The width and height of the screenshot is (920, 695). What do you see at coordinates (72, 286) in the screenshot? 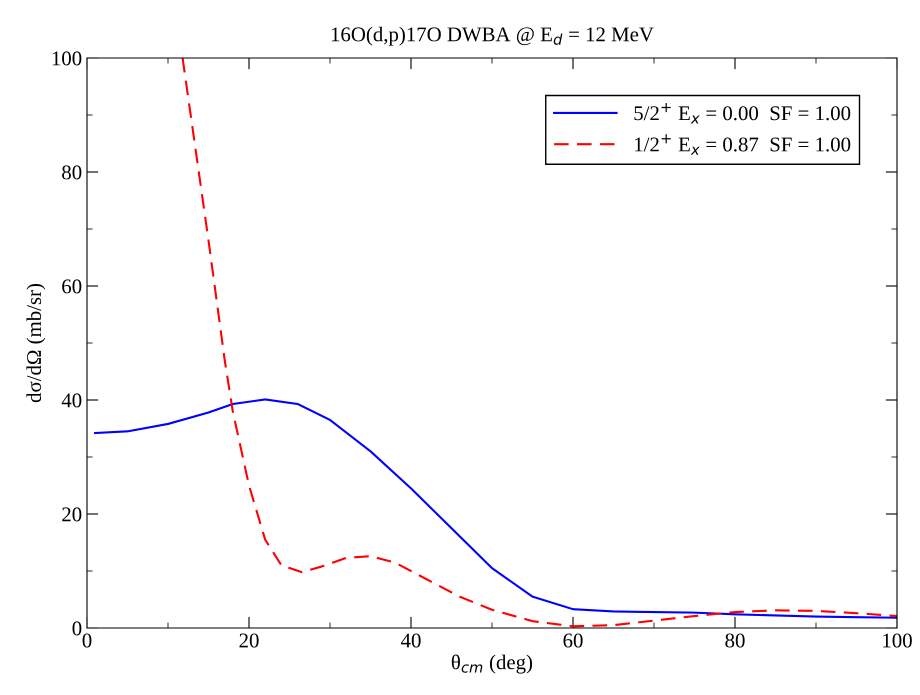
I see `y-tick-label: 60` at bounding box center [72, 286].